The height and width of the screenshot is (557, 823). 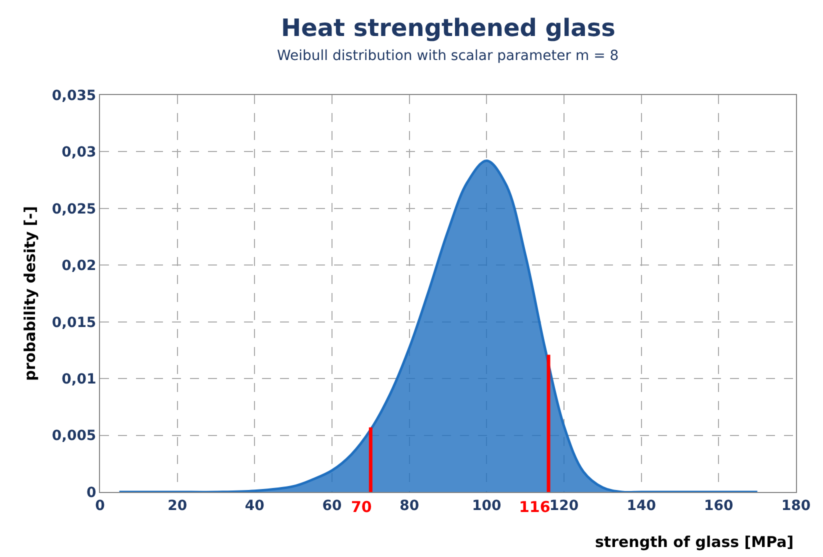 I want to click on annotation: 70, so click(x=361, y=507).